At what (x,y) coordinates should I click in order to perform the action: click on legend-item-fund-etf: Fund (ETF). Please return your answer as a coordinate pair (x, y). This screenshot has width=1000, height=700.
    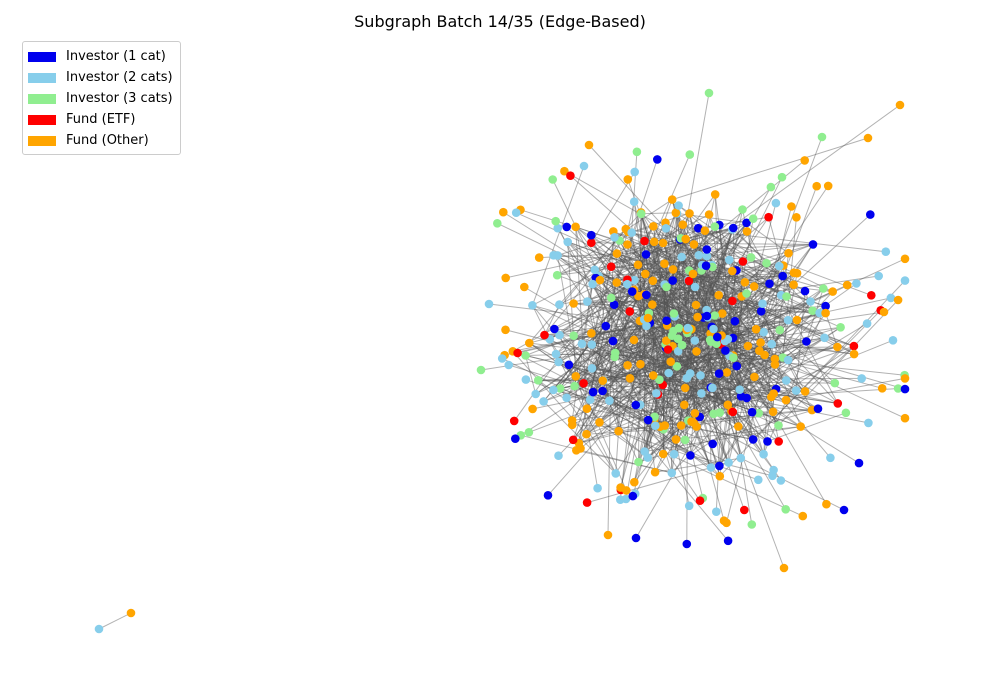
    Looking at the image, I should click on (100, 119).